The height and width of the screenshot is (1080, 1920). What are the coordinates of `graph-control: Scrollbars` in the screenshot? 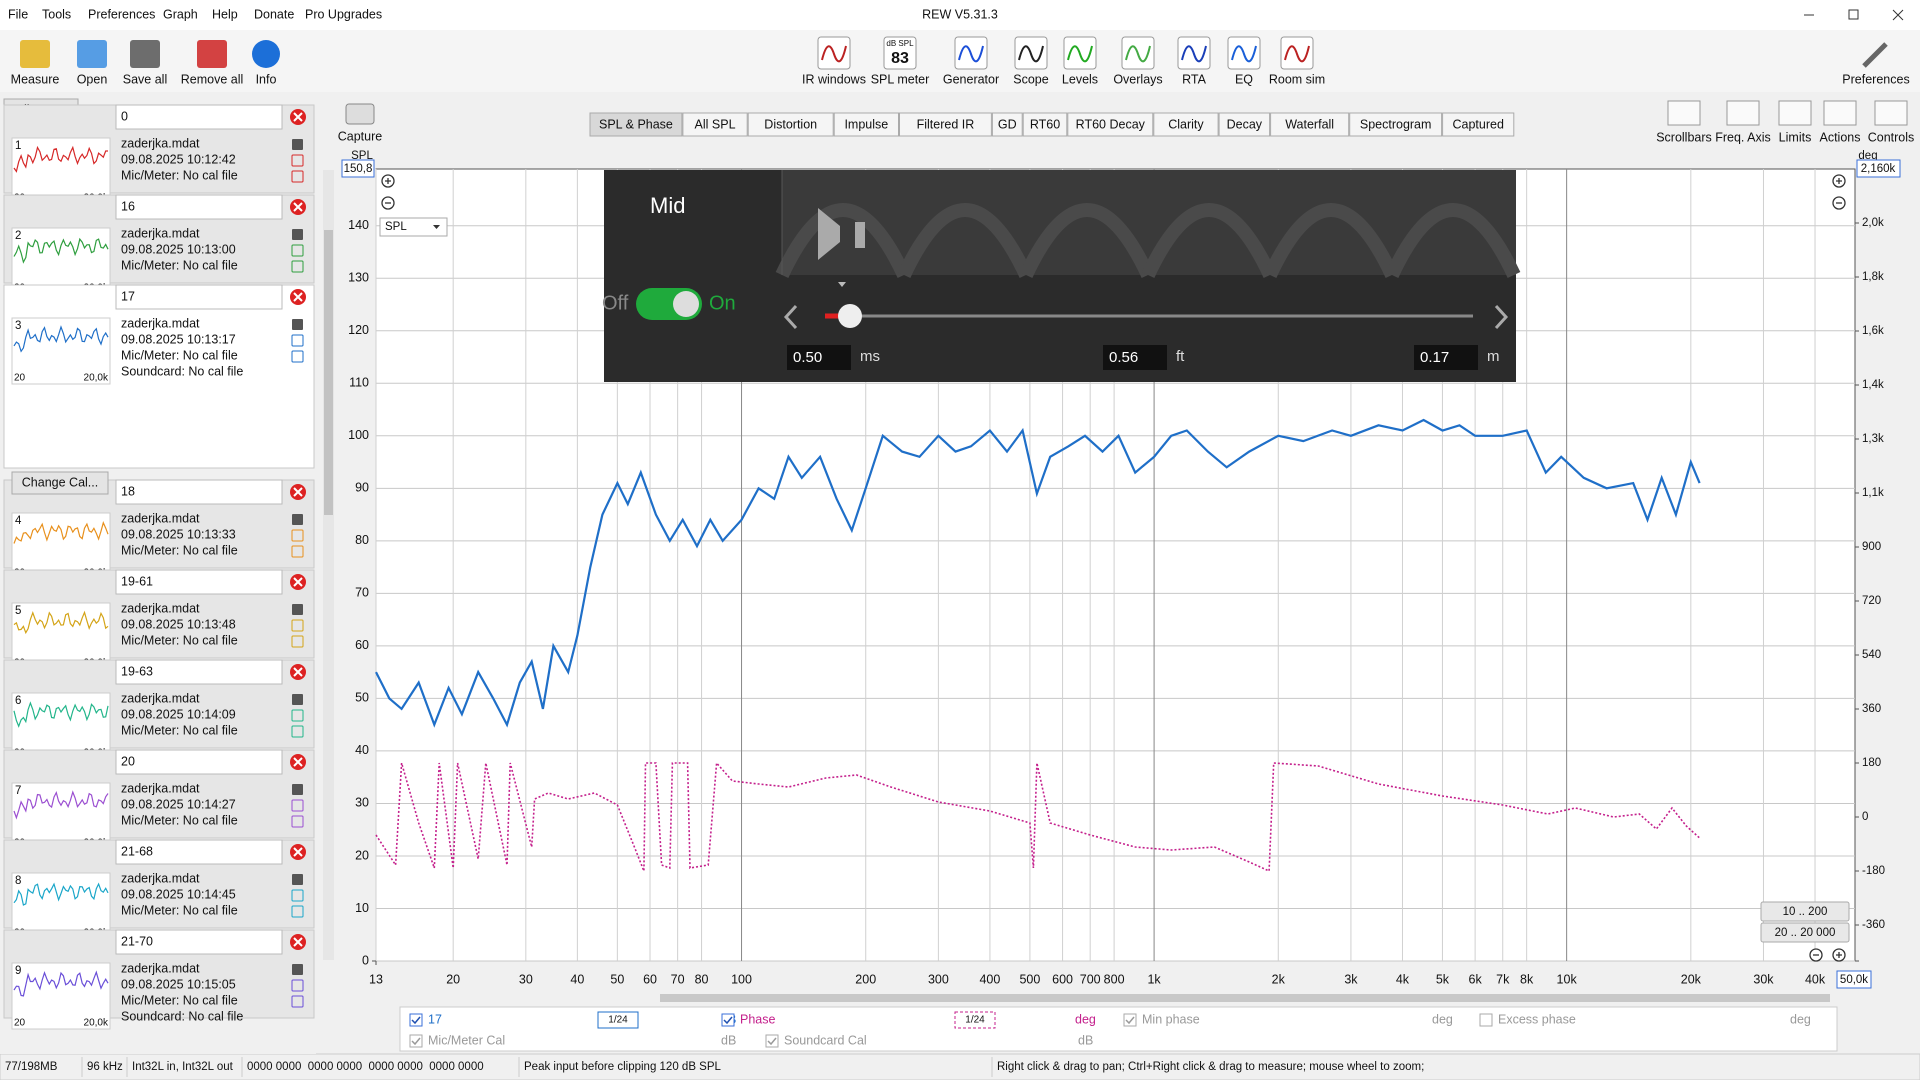 It's located at (1684, 122).